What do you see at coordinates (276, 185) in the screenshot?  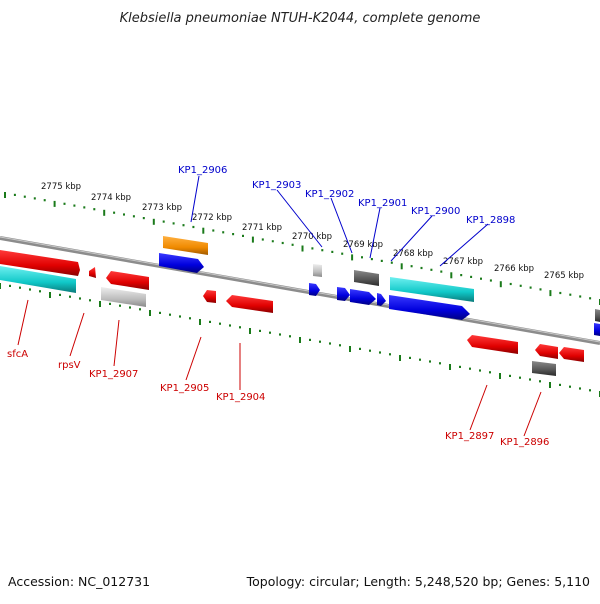 I see `label-kp1-2903: KP1_2903` at bounding box center [276, 185].